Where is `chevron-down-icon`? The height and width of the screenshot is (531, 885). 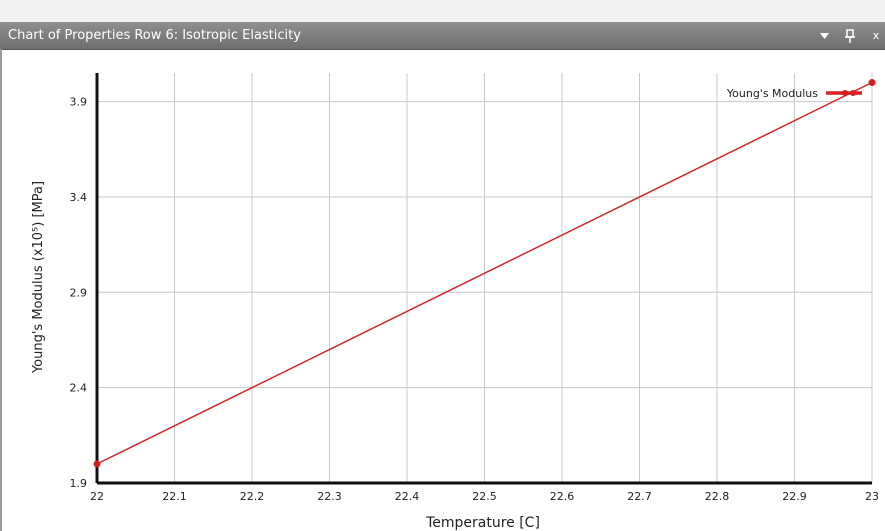
chevron-down-icon is located at coordinates (824, 36).